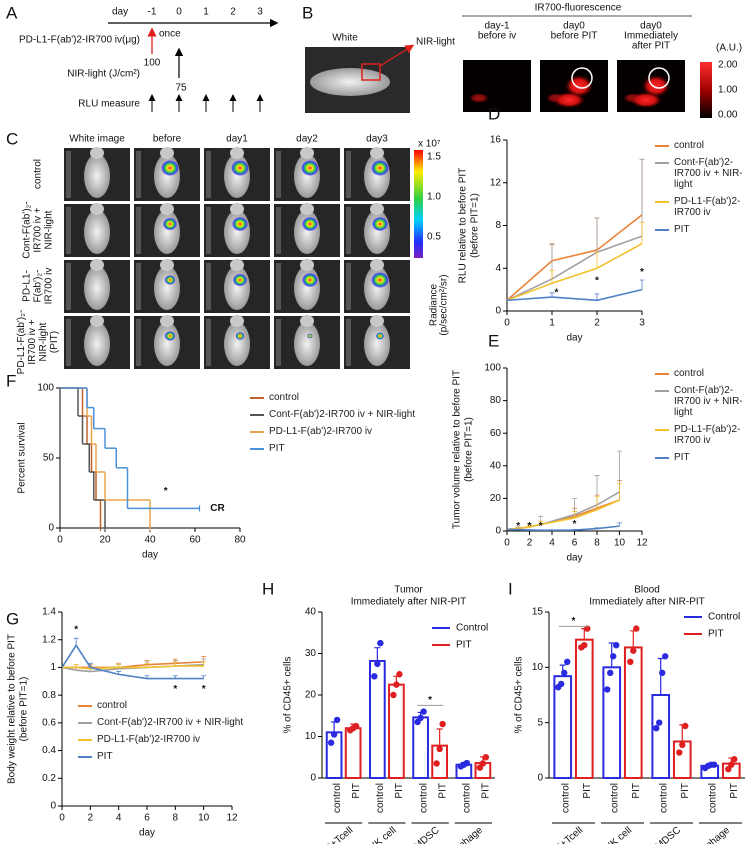  Describe the element at coordinates (53, 667) in the screenshot. I see `y-tick-label: 1` at that location.